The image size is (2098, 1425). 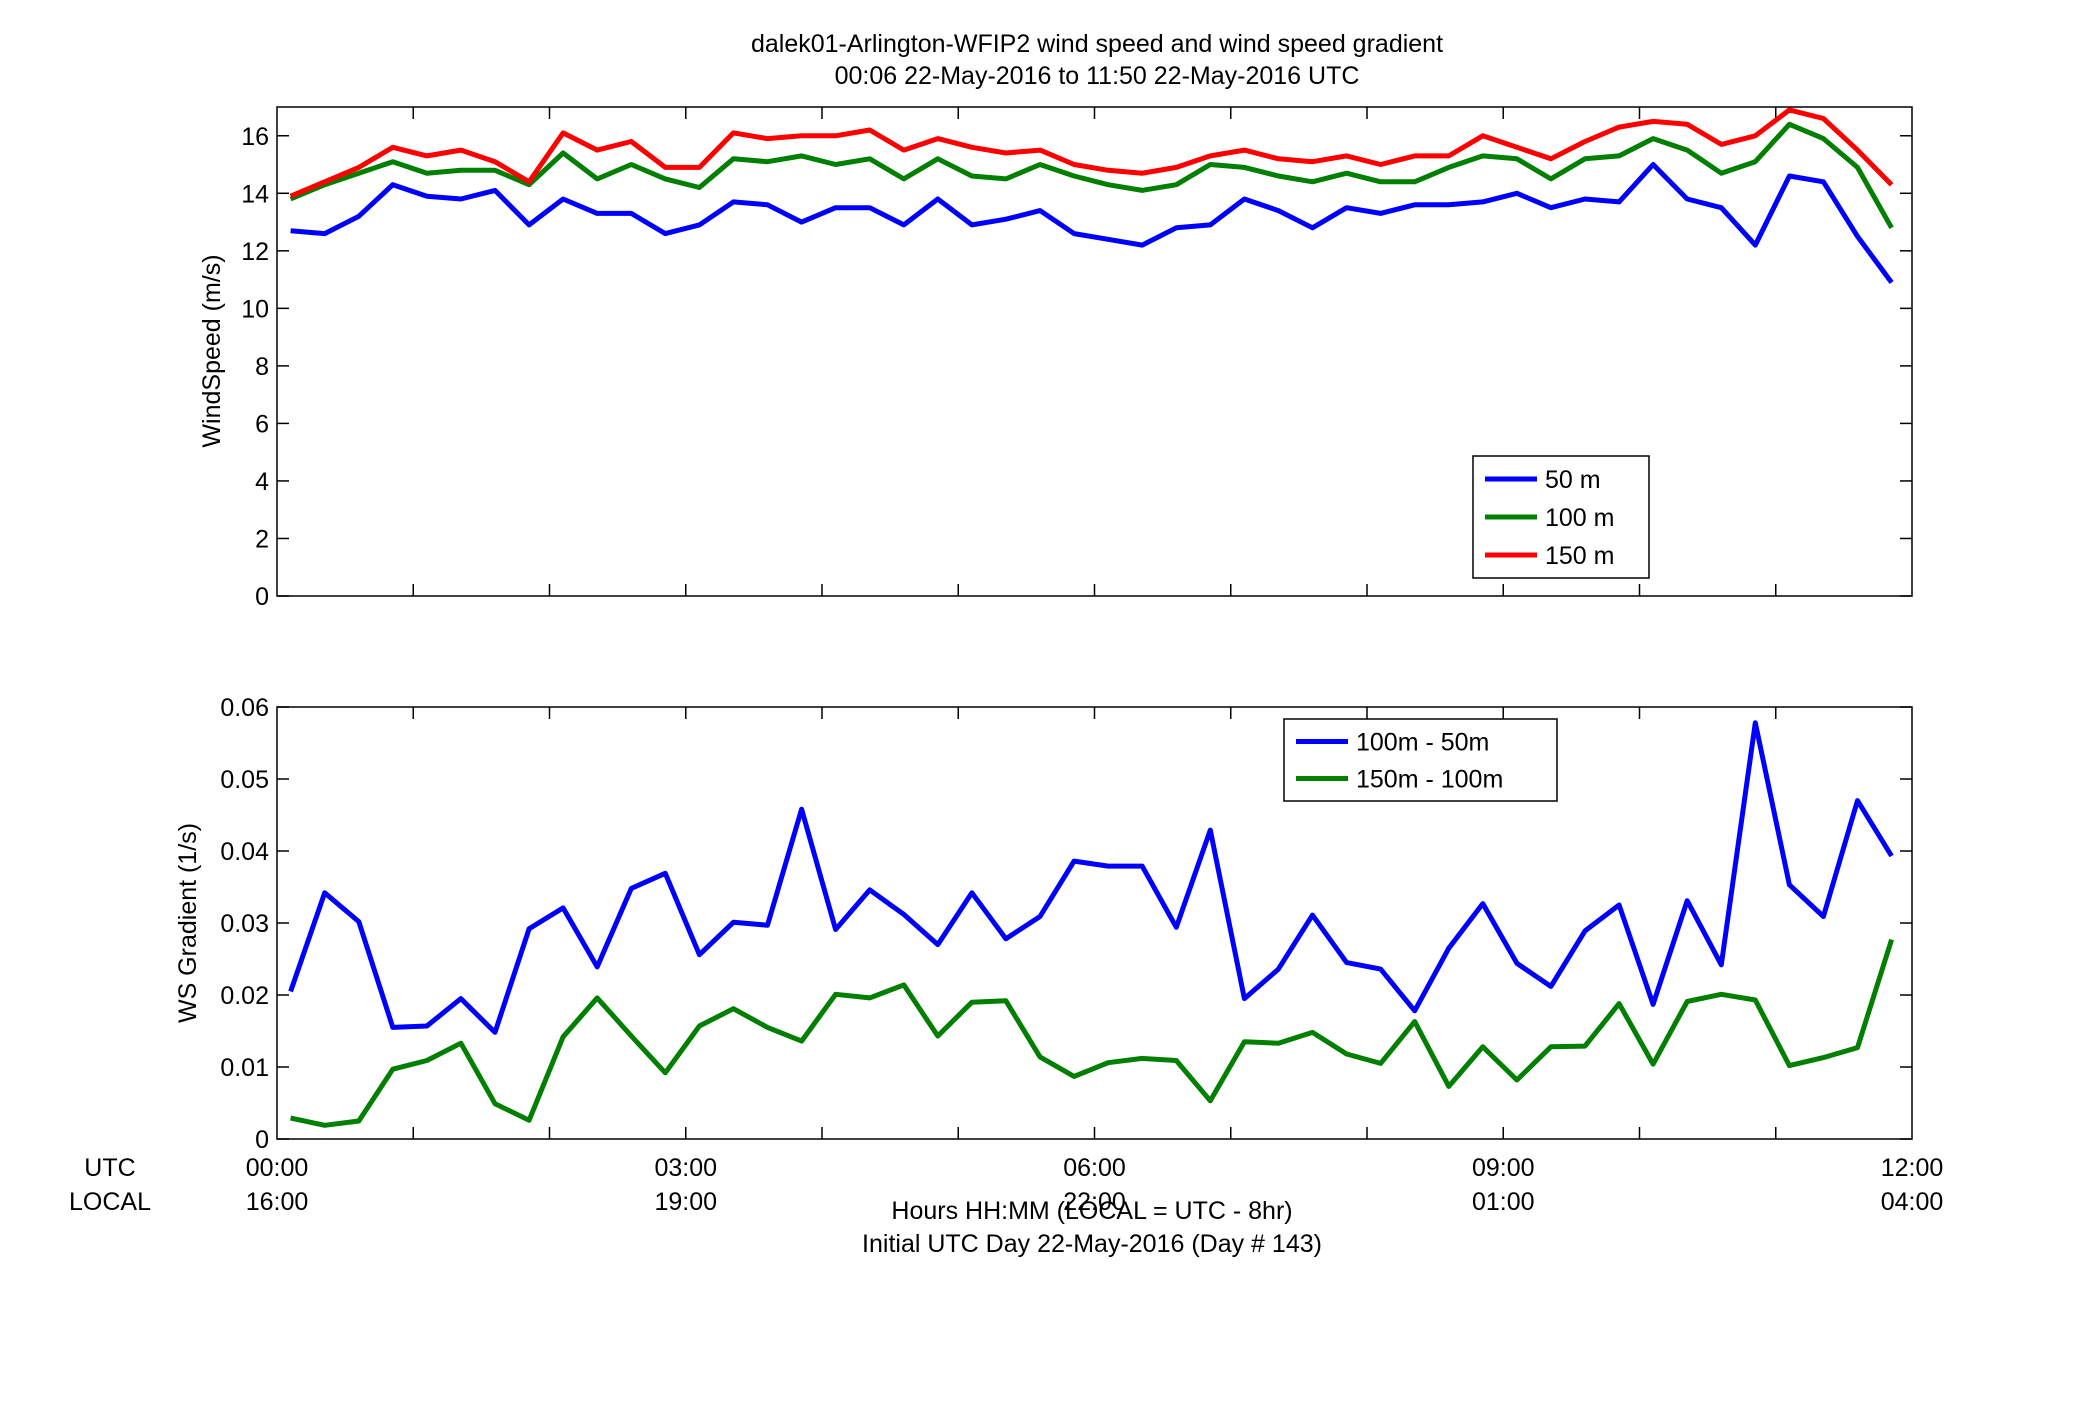 I want to click on x-axis-label-line2: Initial UTC Day 22-May-2016 (Day # 143), so click(x=1092, y=1244).